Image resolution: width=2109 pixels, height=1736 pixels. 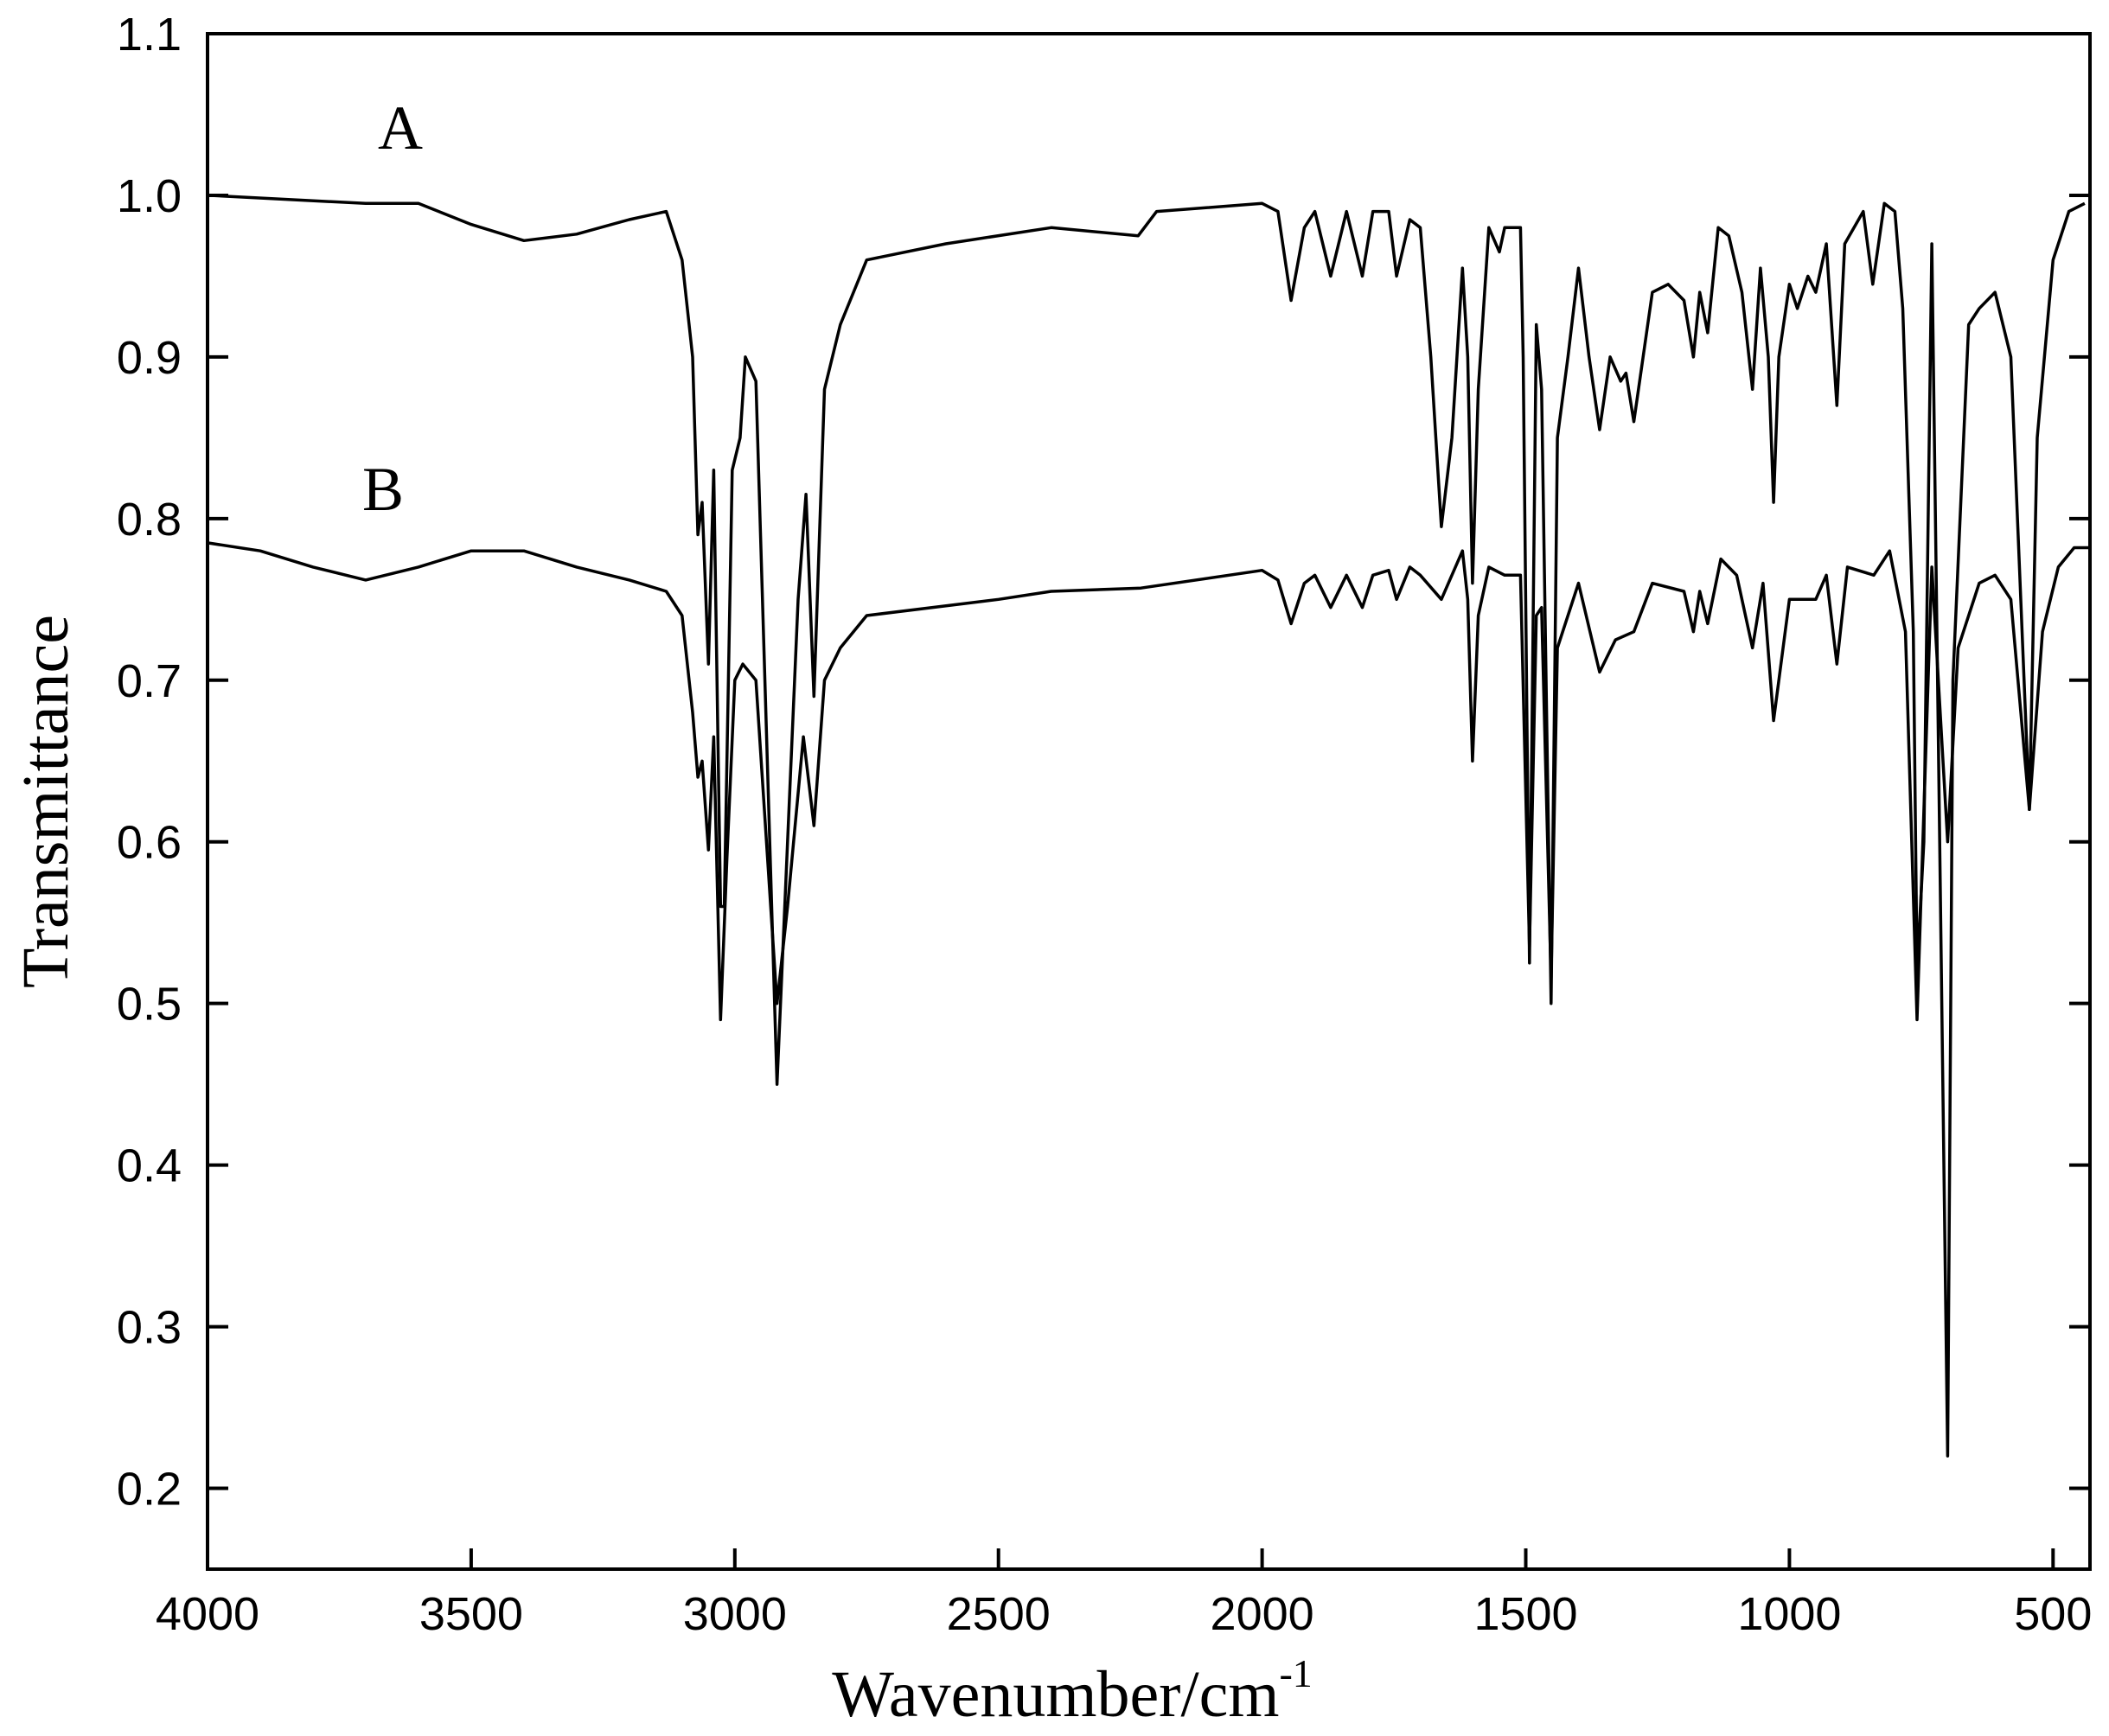 What do you see at coordinates (150, 1166) in the screenshot?
I see `y-tick-label: 0.4` at bounding box center [150, 1166].